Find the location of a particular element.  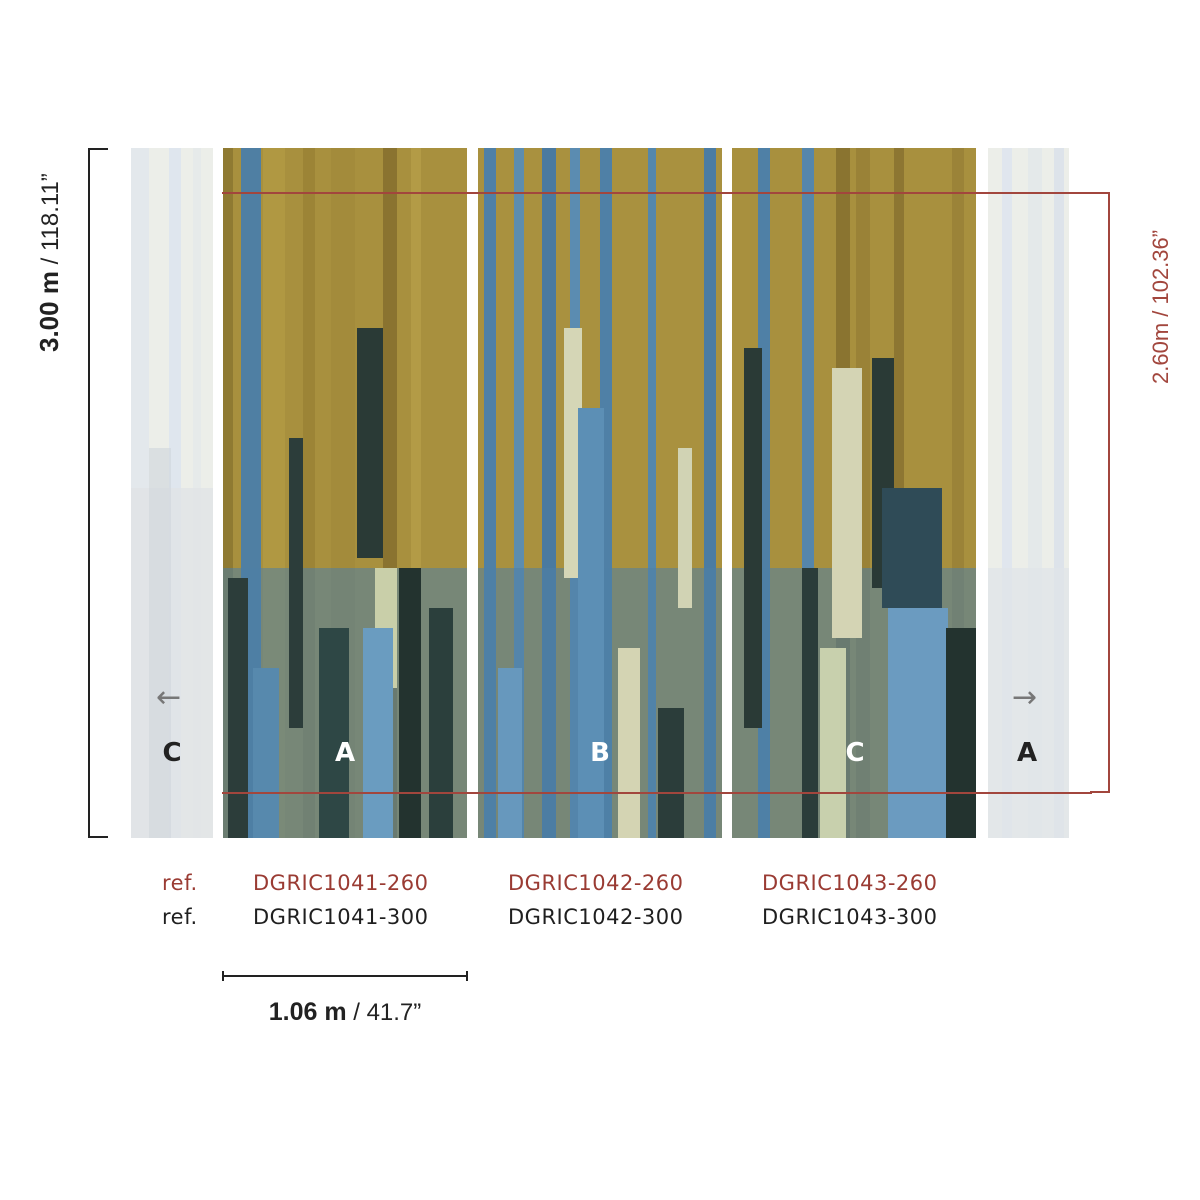

panel-c is located at coordinates (854, 493).